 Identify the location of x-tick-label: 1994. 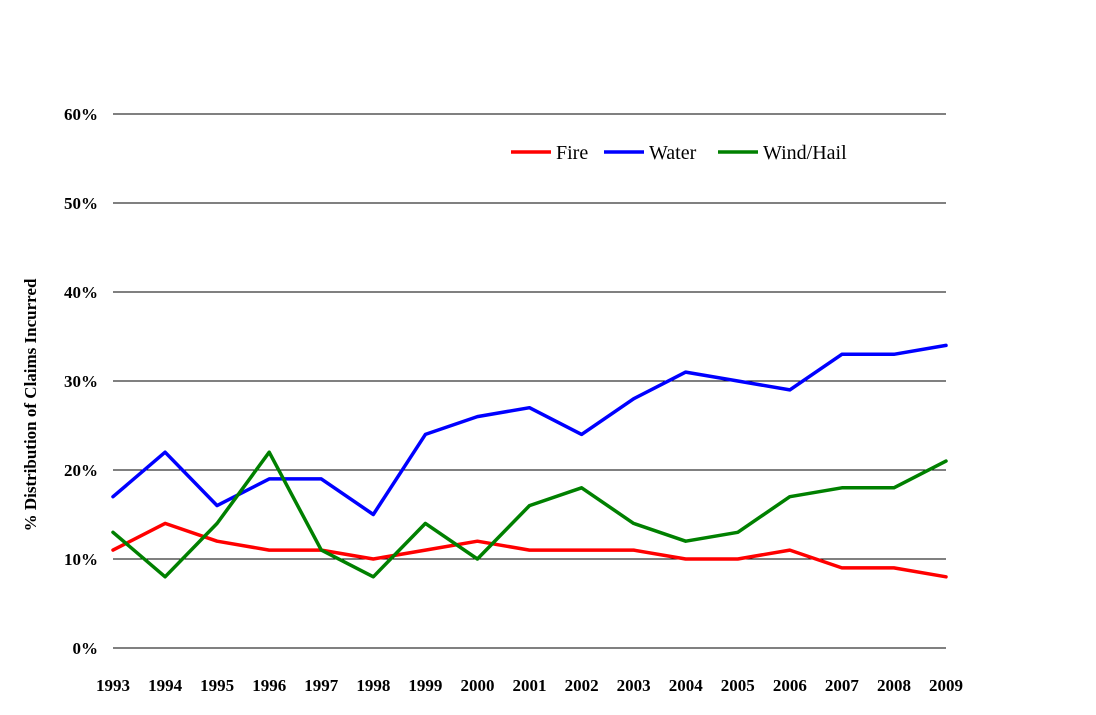
(165, 685).